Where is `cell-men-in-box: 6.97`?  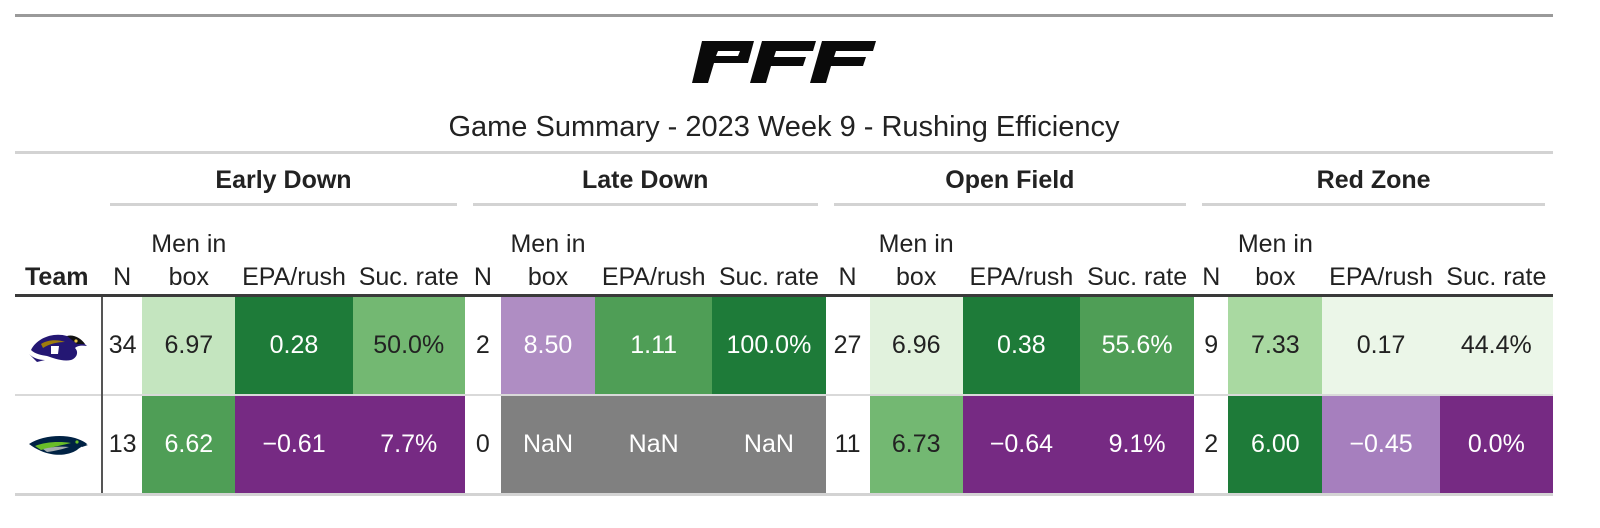
cell-men-in-box: 6.97 is located at coordinates (189, 345).